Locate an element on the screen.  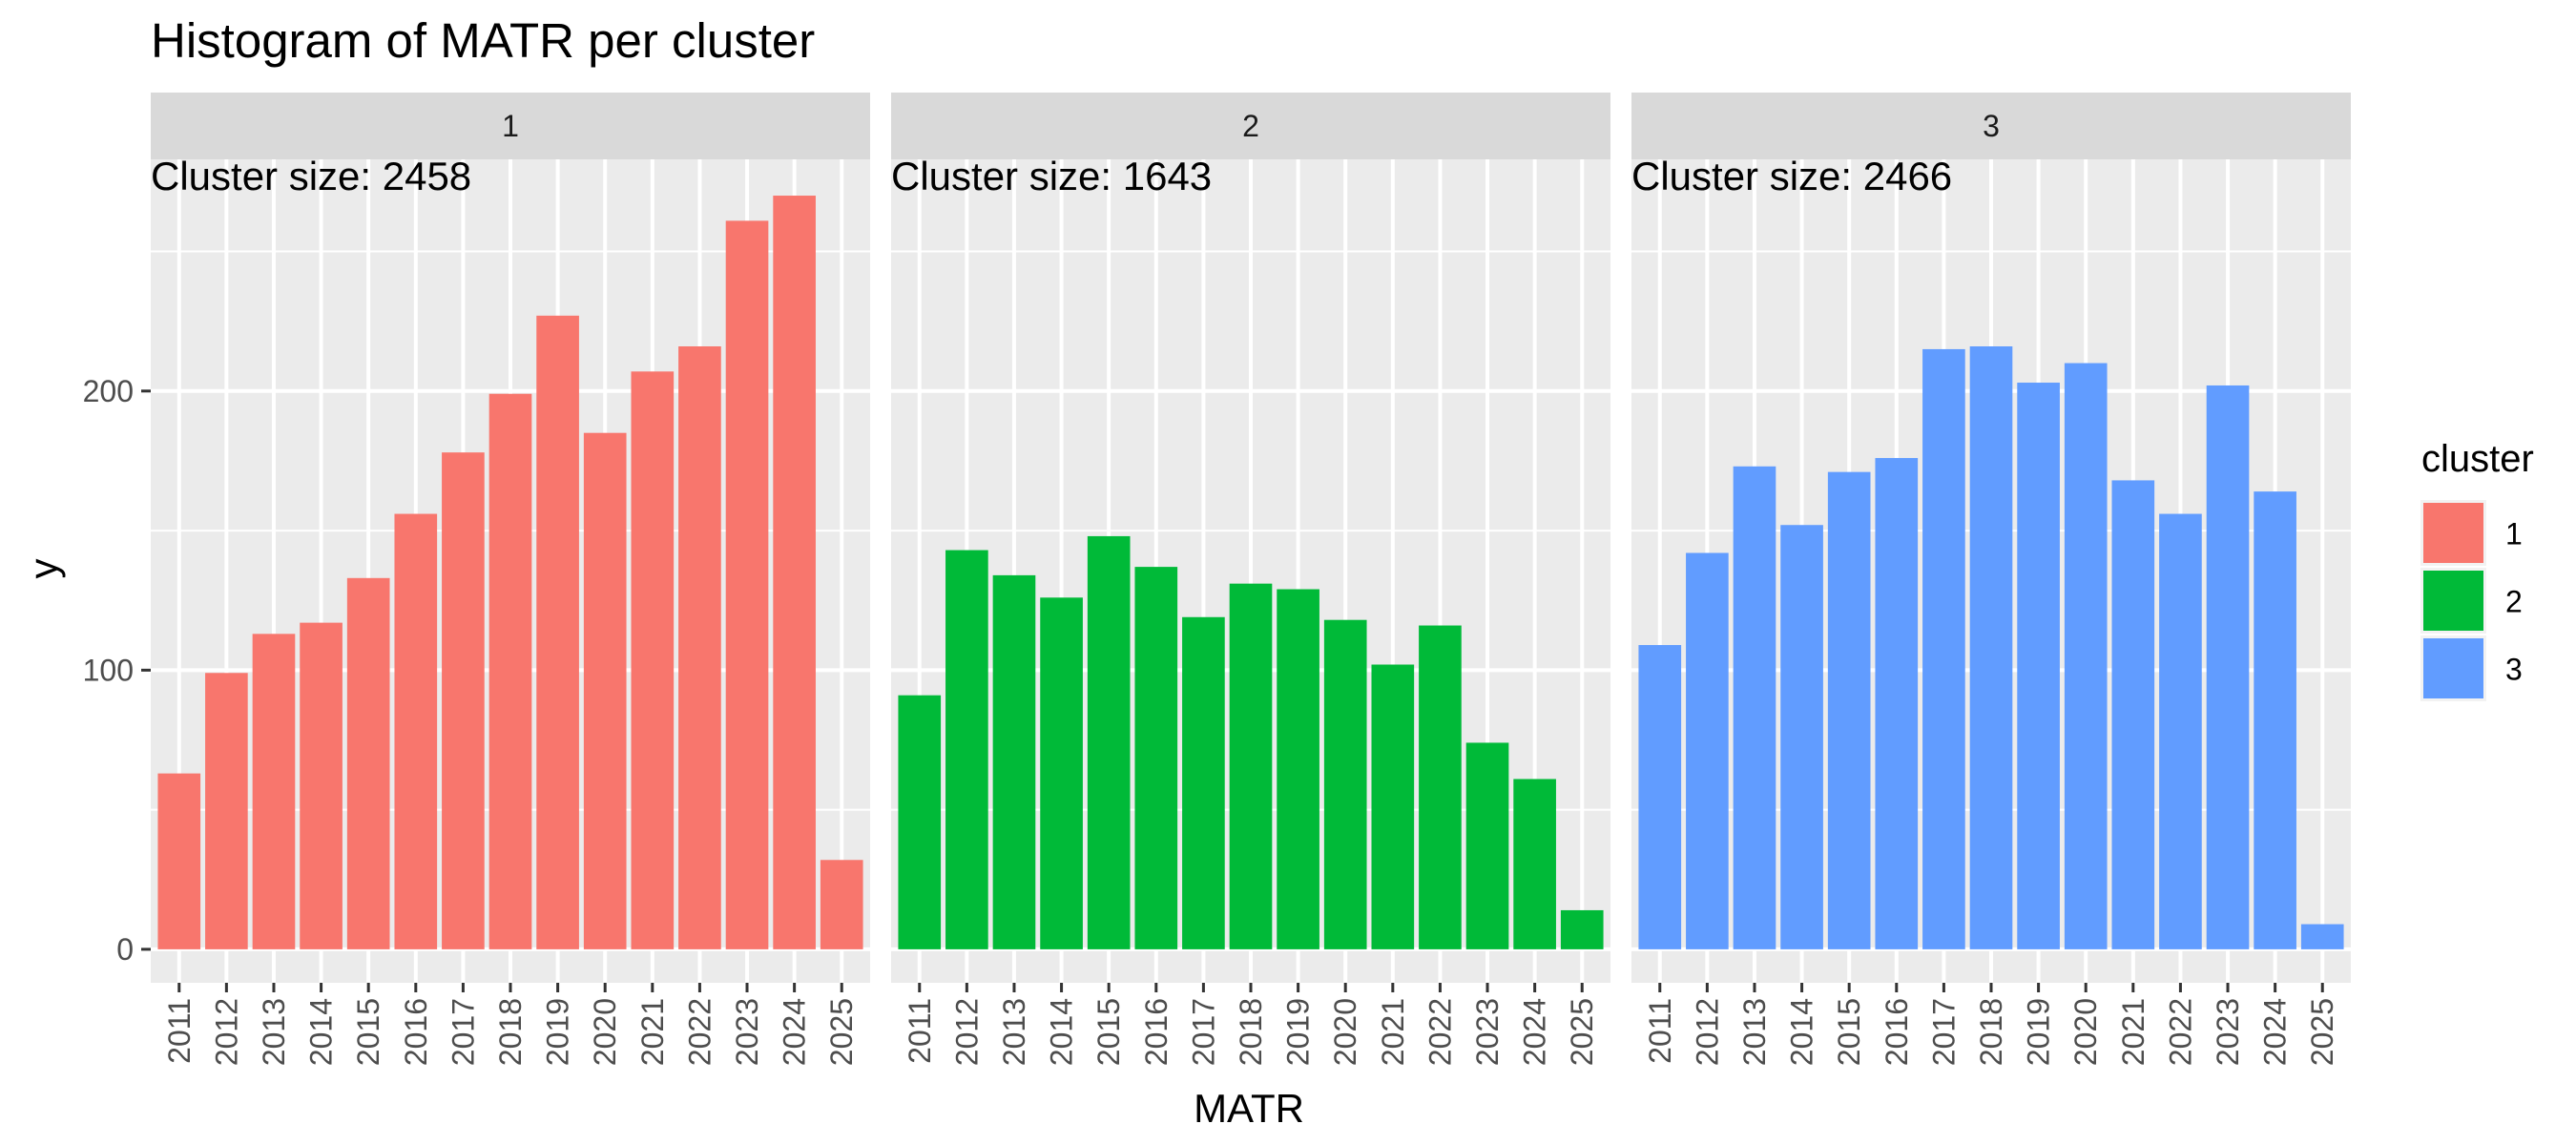
y-axis: 0 100 200 is located at coordinates (117, 670).